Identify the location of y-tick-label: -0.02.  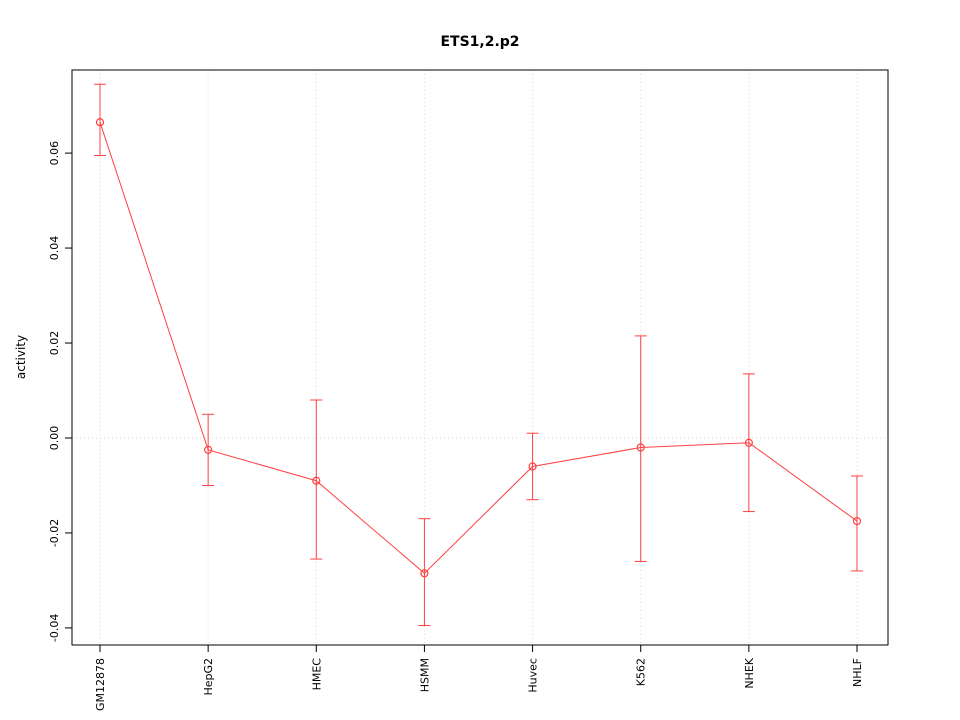
(54, 533).